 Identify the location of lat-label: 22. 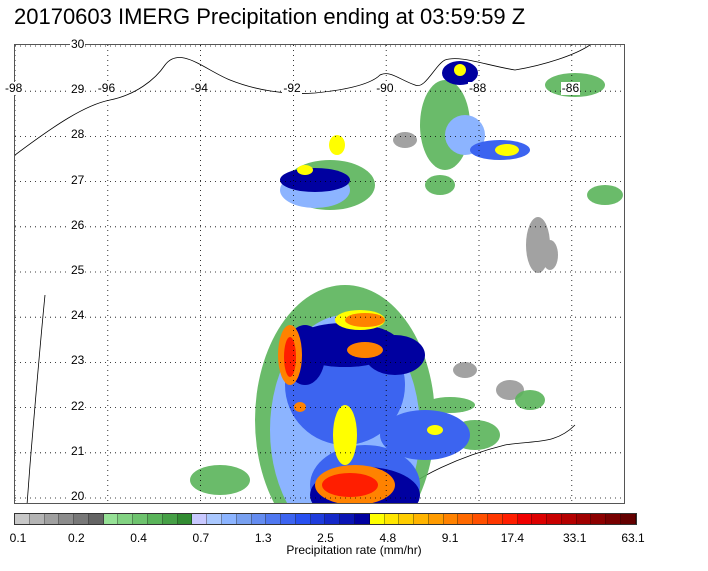
(78, 405).